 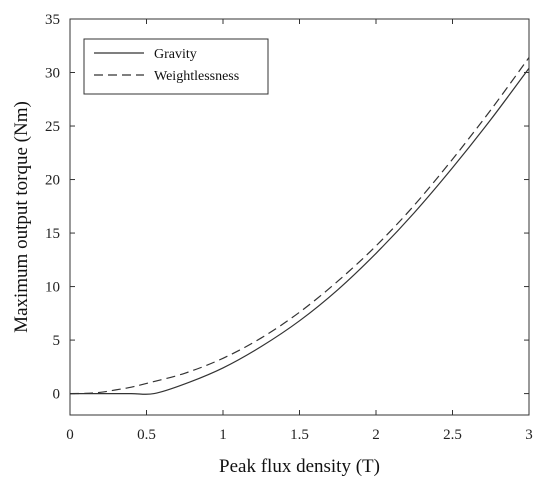 What do you see at coordinates (52, 288) in the screenshot?
I see `y-tick-label: 10` at bounding box center [52, 288].